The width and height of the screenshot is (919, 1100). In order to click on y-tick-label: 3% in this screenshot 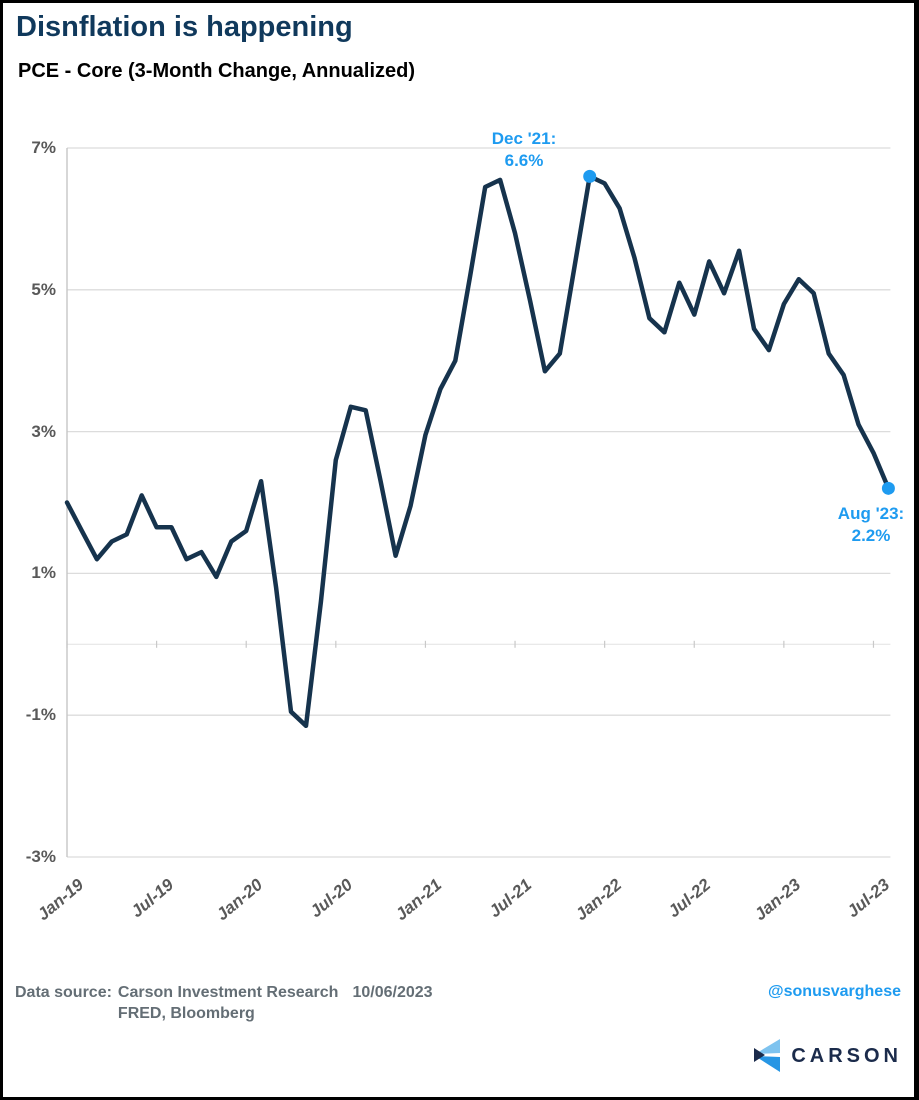, I will do `click(43, 431)`.